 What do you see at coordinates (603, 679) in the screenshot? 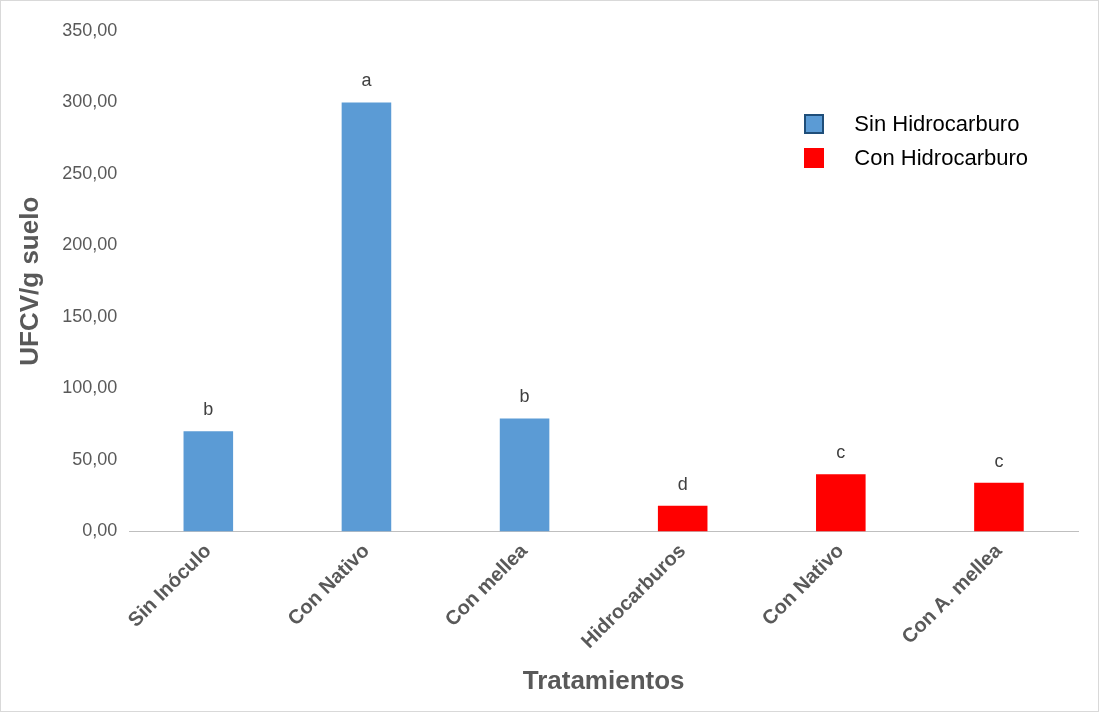
I see `x-axis-title: Tratamientos` at bounding box center [603, 679].